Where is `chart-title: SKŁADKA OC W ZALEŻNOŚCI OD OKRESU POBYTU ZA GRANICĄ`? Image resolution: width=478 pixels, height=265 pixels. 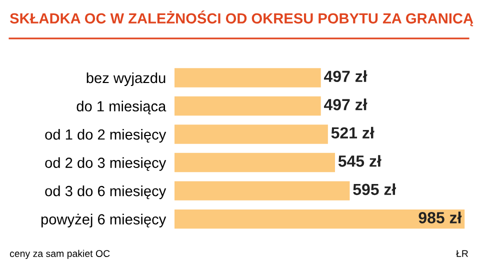 chart-title: SKŁADKA OC W ZALEŻNOŚCI OD OKRESU POBYTU ZA GRANICĄ is located at coordinates (242, 18).